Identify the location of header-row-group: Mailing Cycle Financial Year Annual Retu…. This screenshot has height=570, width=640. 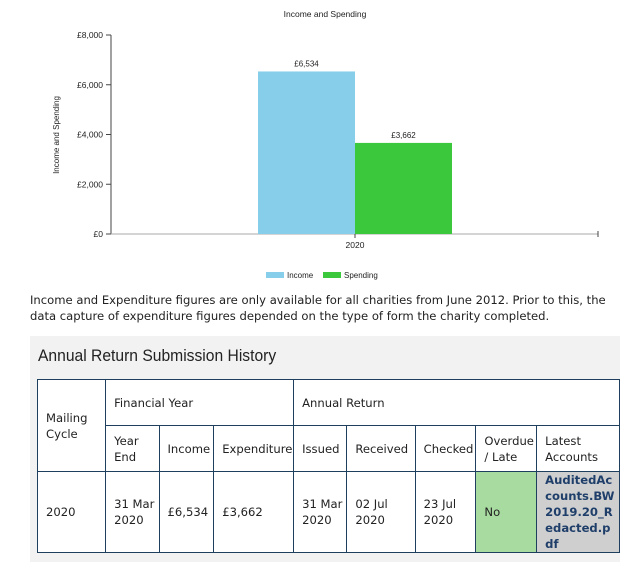
(328, 425).